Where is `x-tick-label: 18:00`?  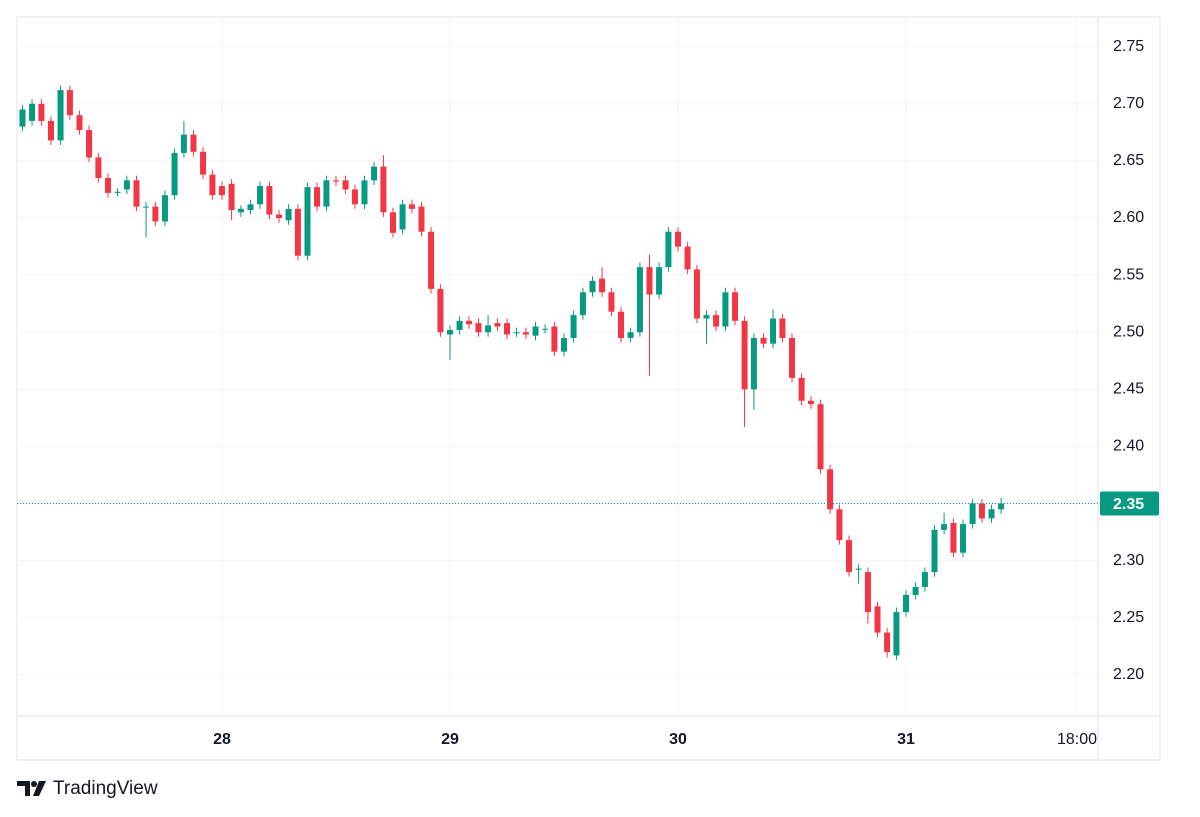 x-tick-label: 18:00 is located at coordinates (1077, 739).